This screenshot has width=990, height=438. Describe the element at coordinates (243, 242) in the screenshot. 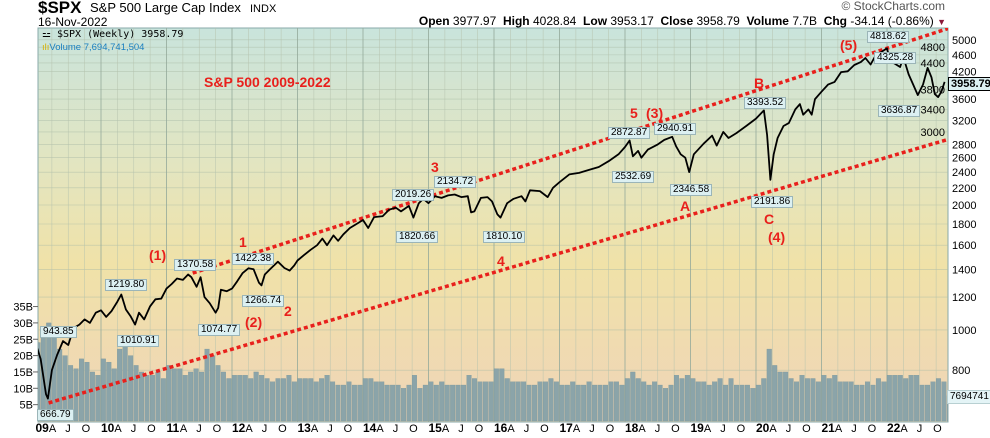

I see `wave-label: 1` at that location.